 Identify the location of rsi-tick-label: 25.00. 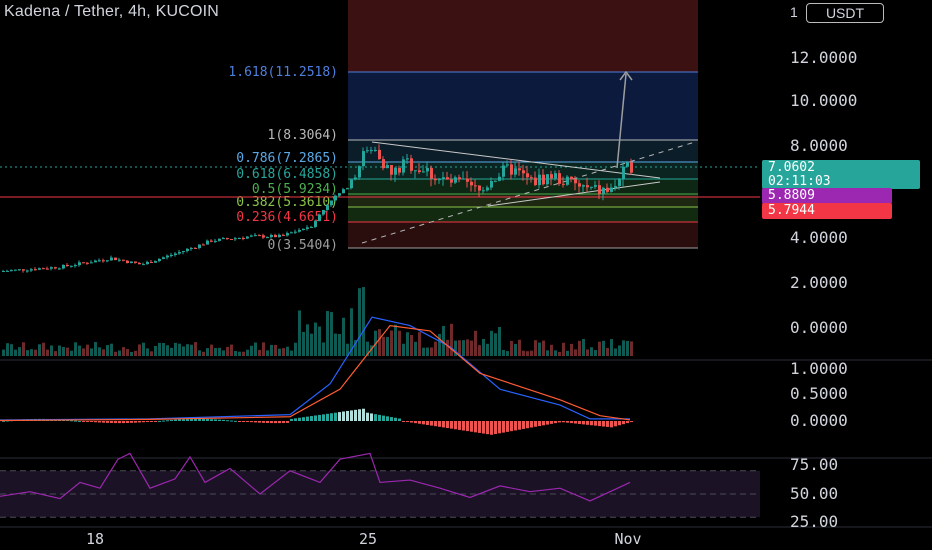
(814, 521).